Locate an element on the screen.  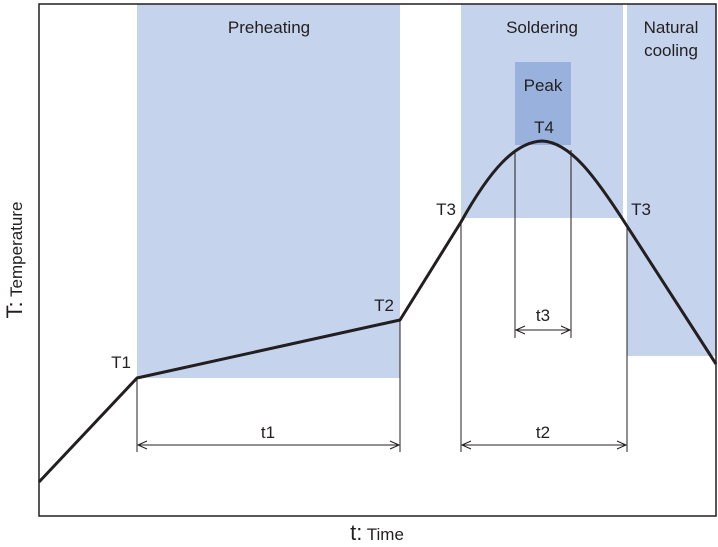
x-axis-letter: t is located at coordinates (353, 532).